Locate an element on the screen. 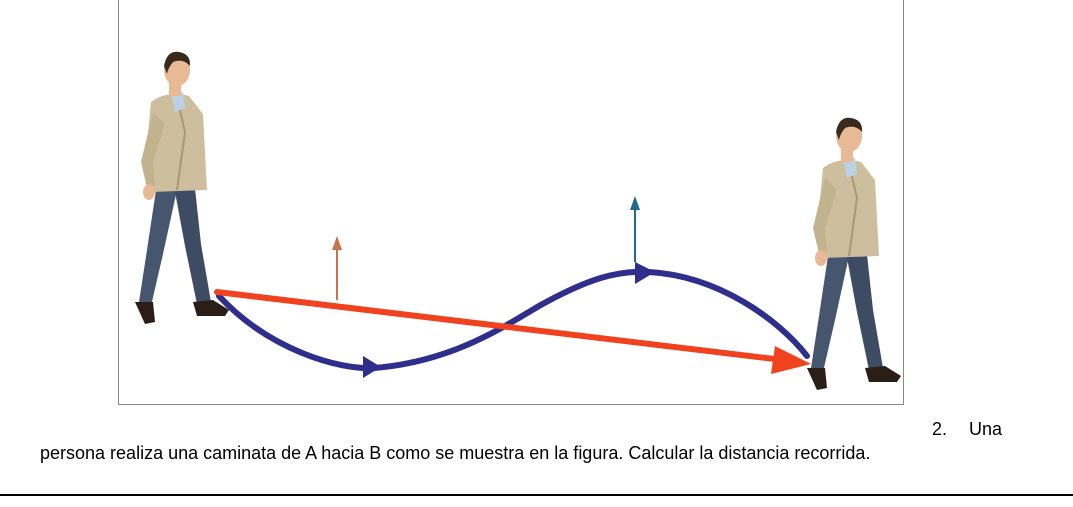 The width and height of the screenshot is (1073, 507). question-lead: Una is located at coordinates (986, 429).